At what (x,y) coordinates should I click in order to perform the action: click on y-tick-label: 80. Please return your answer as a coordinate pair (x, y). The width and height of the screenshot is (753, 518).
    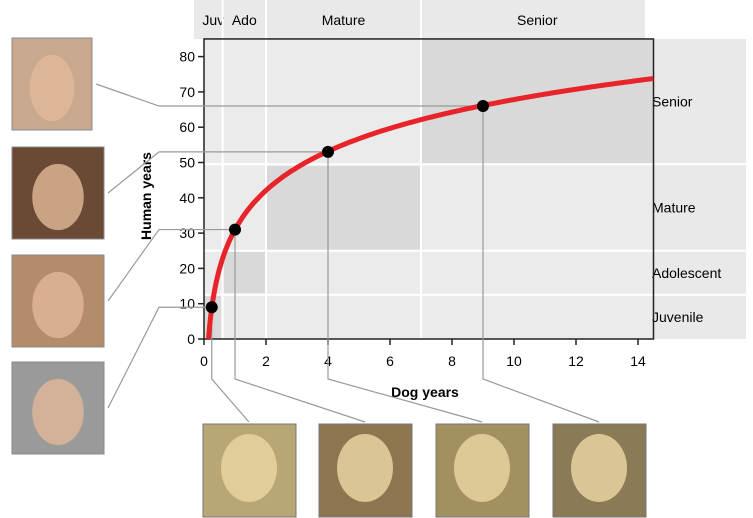
    Looking at the image, I should click on (187, 57).